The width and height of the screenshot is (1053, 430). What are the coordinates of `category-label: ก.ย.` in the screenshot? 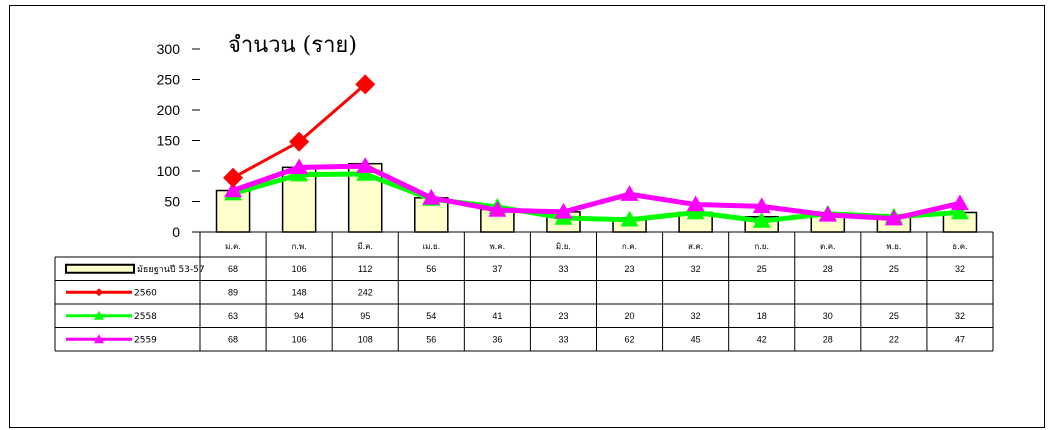 It's located at (761, 246).